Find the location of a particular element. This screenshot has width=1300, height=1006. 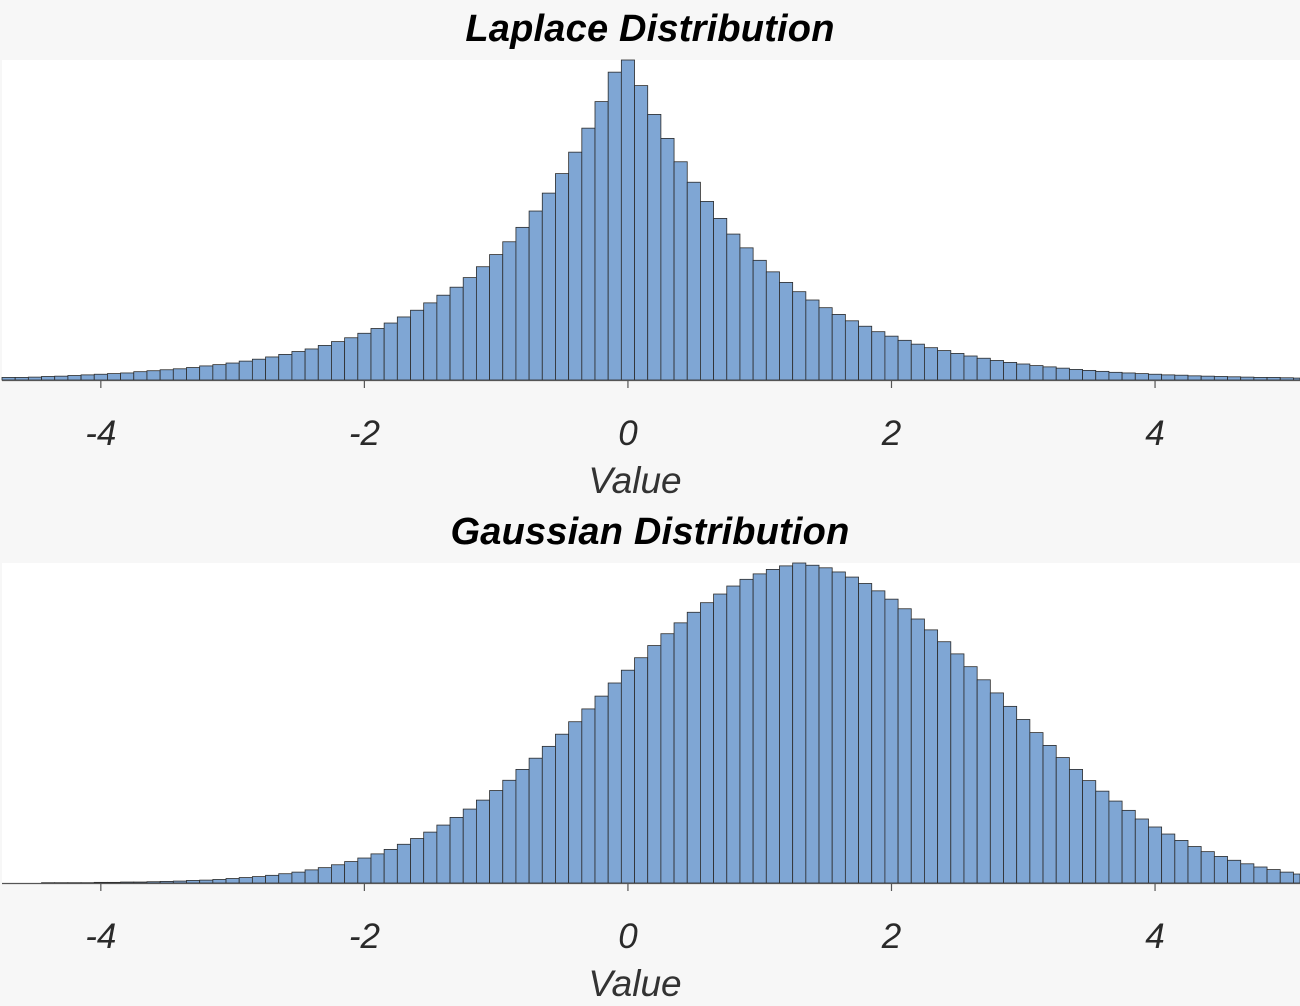

chart-title: Laplace Distribution is located at coordinates (650, 29).